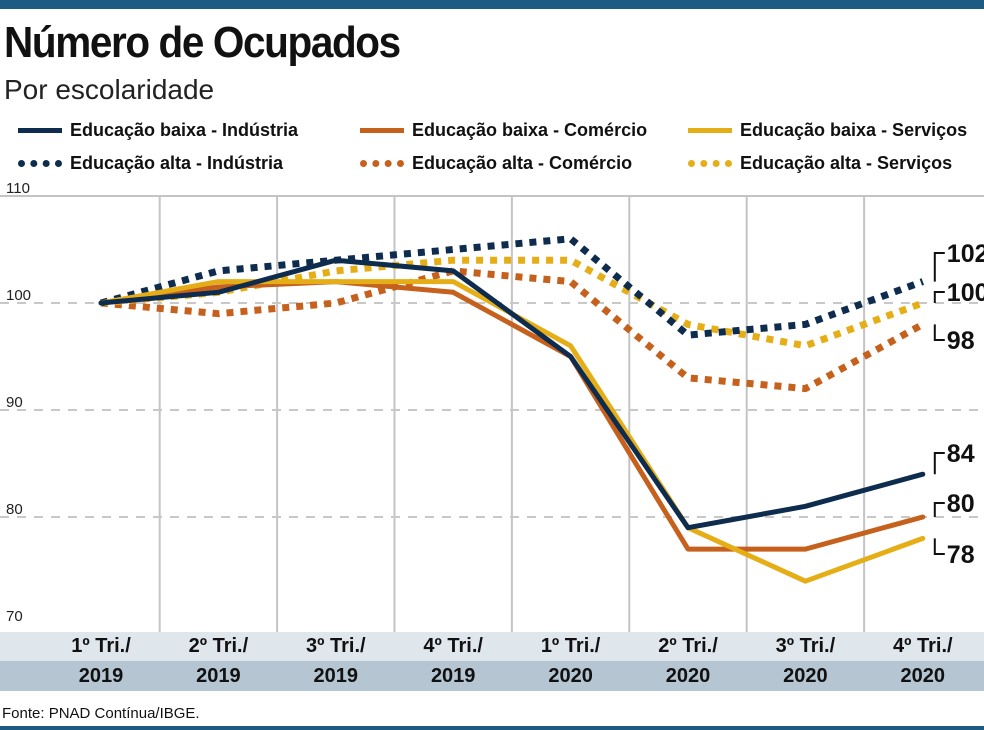 The image size is (984, 730). What do you see at coordinates (101, 713) in the screenshot?
I see `source-note: Fonte: PNAD Contínua/IBGE.` at bounding box center [101, 713].